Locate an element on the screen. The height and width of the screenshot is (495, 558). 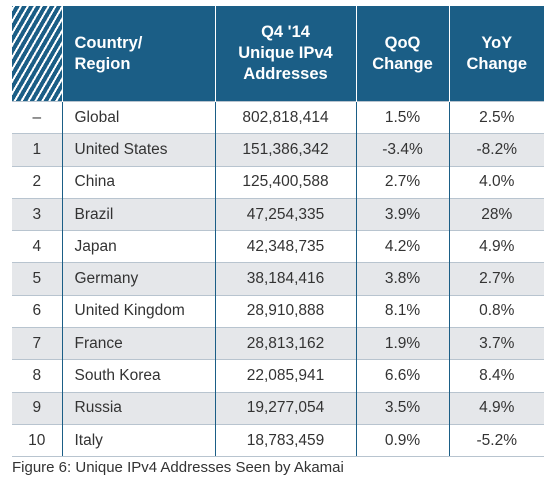
table-row: – Global 802,818,414 1.5% 2.5% is located at coordinates (278, 117).